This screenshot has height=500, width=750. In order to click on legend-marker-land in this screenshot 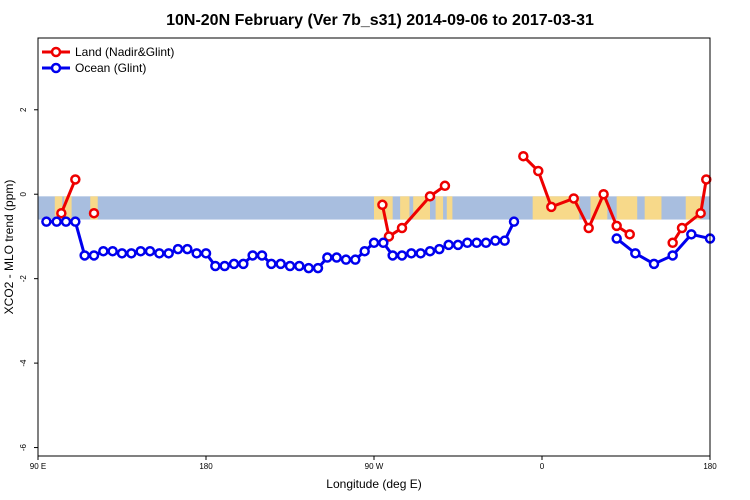, I will do `click(56, 52)`.